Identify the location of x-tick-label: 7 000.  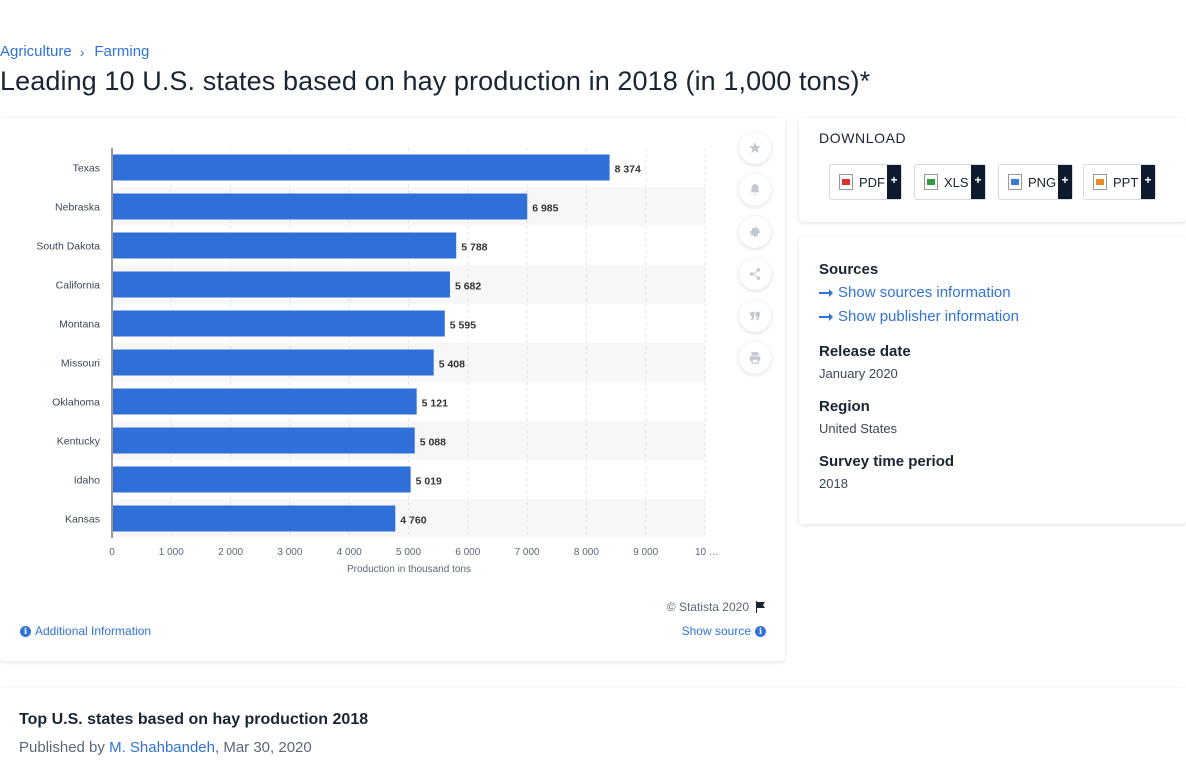
(527, 552).